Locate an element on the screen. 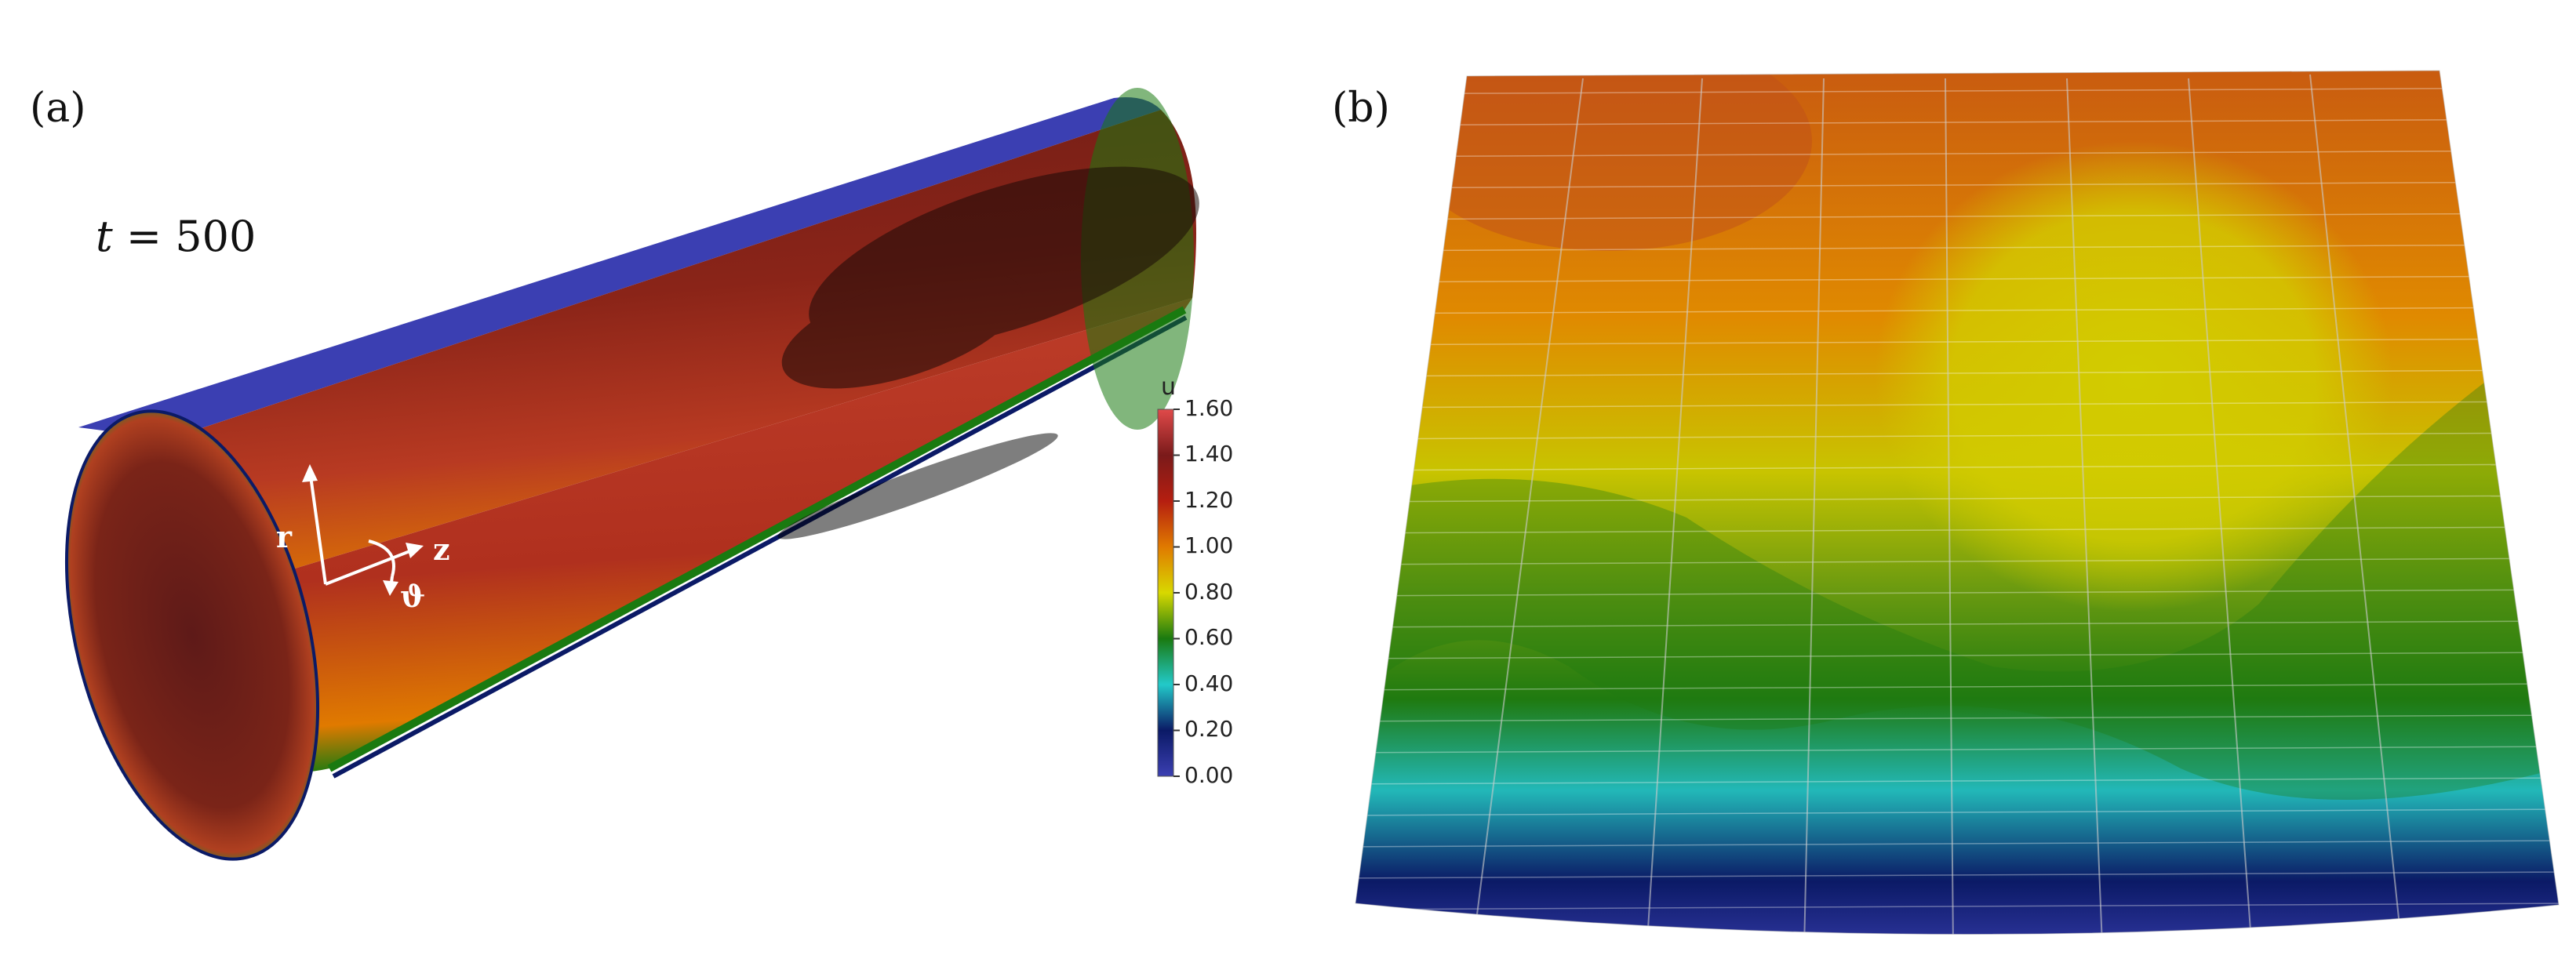 The width and height of the screenshot is (2576, 977). time-label: t = 500 is located at coordinates (176, 236).